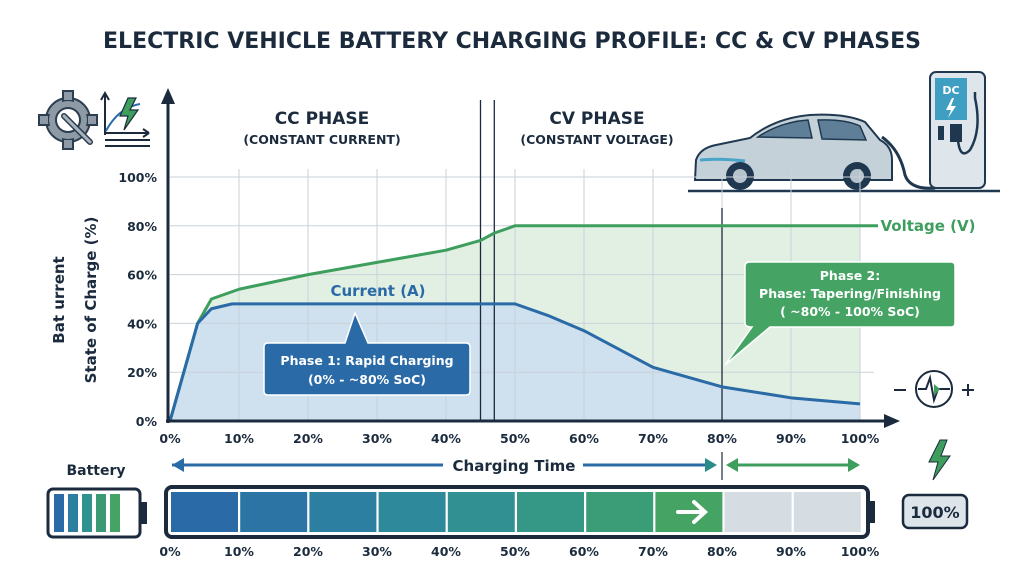 The image size is (1024, 572). I want to click on phase1-callout: Phase 1: Rapid Charging (0% - ~80% SoC), so click(367, 353).